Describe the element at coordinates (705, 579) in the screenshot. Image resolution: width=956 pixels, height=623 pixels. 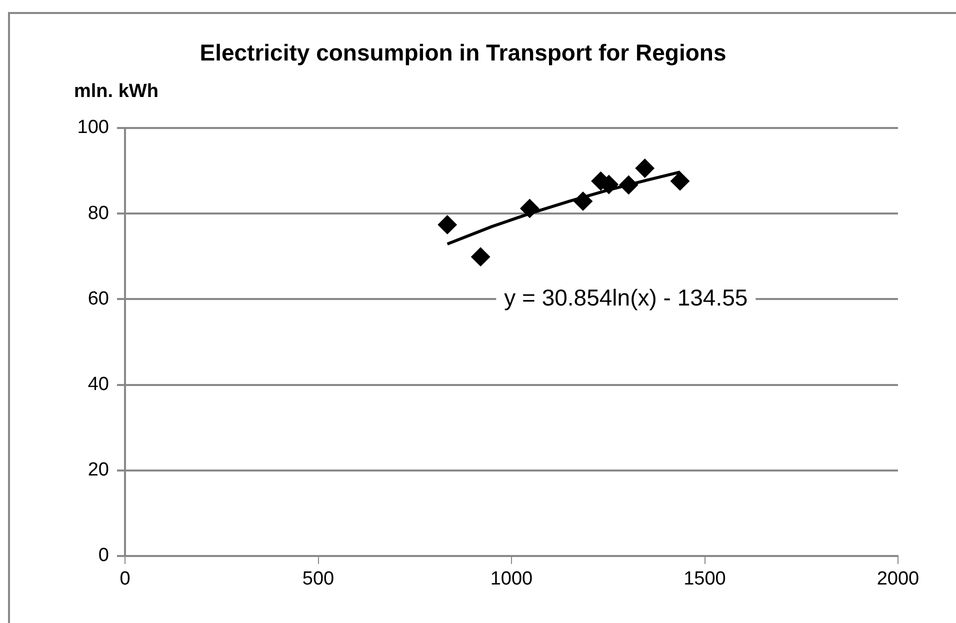
I see `x-tick-label: 1500` at that location.